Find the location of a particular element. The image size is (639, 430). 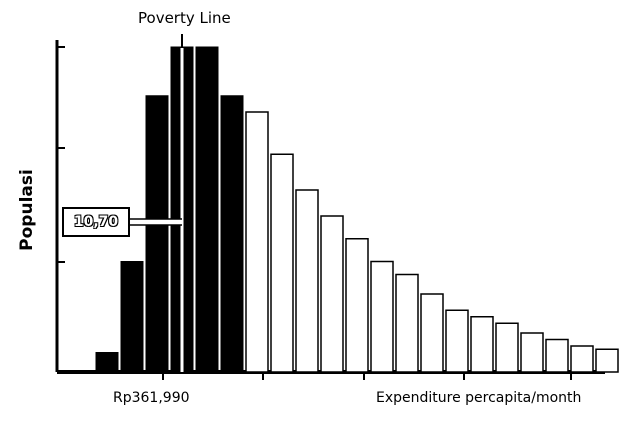

x-axis-label: Expenditure percapita/month is located at coordinates (479, 398).